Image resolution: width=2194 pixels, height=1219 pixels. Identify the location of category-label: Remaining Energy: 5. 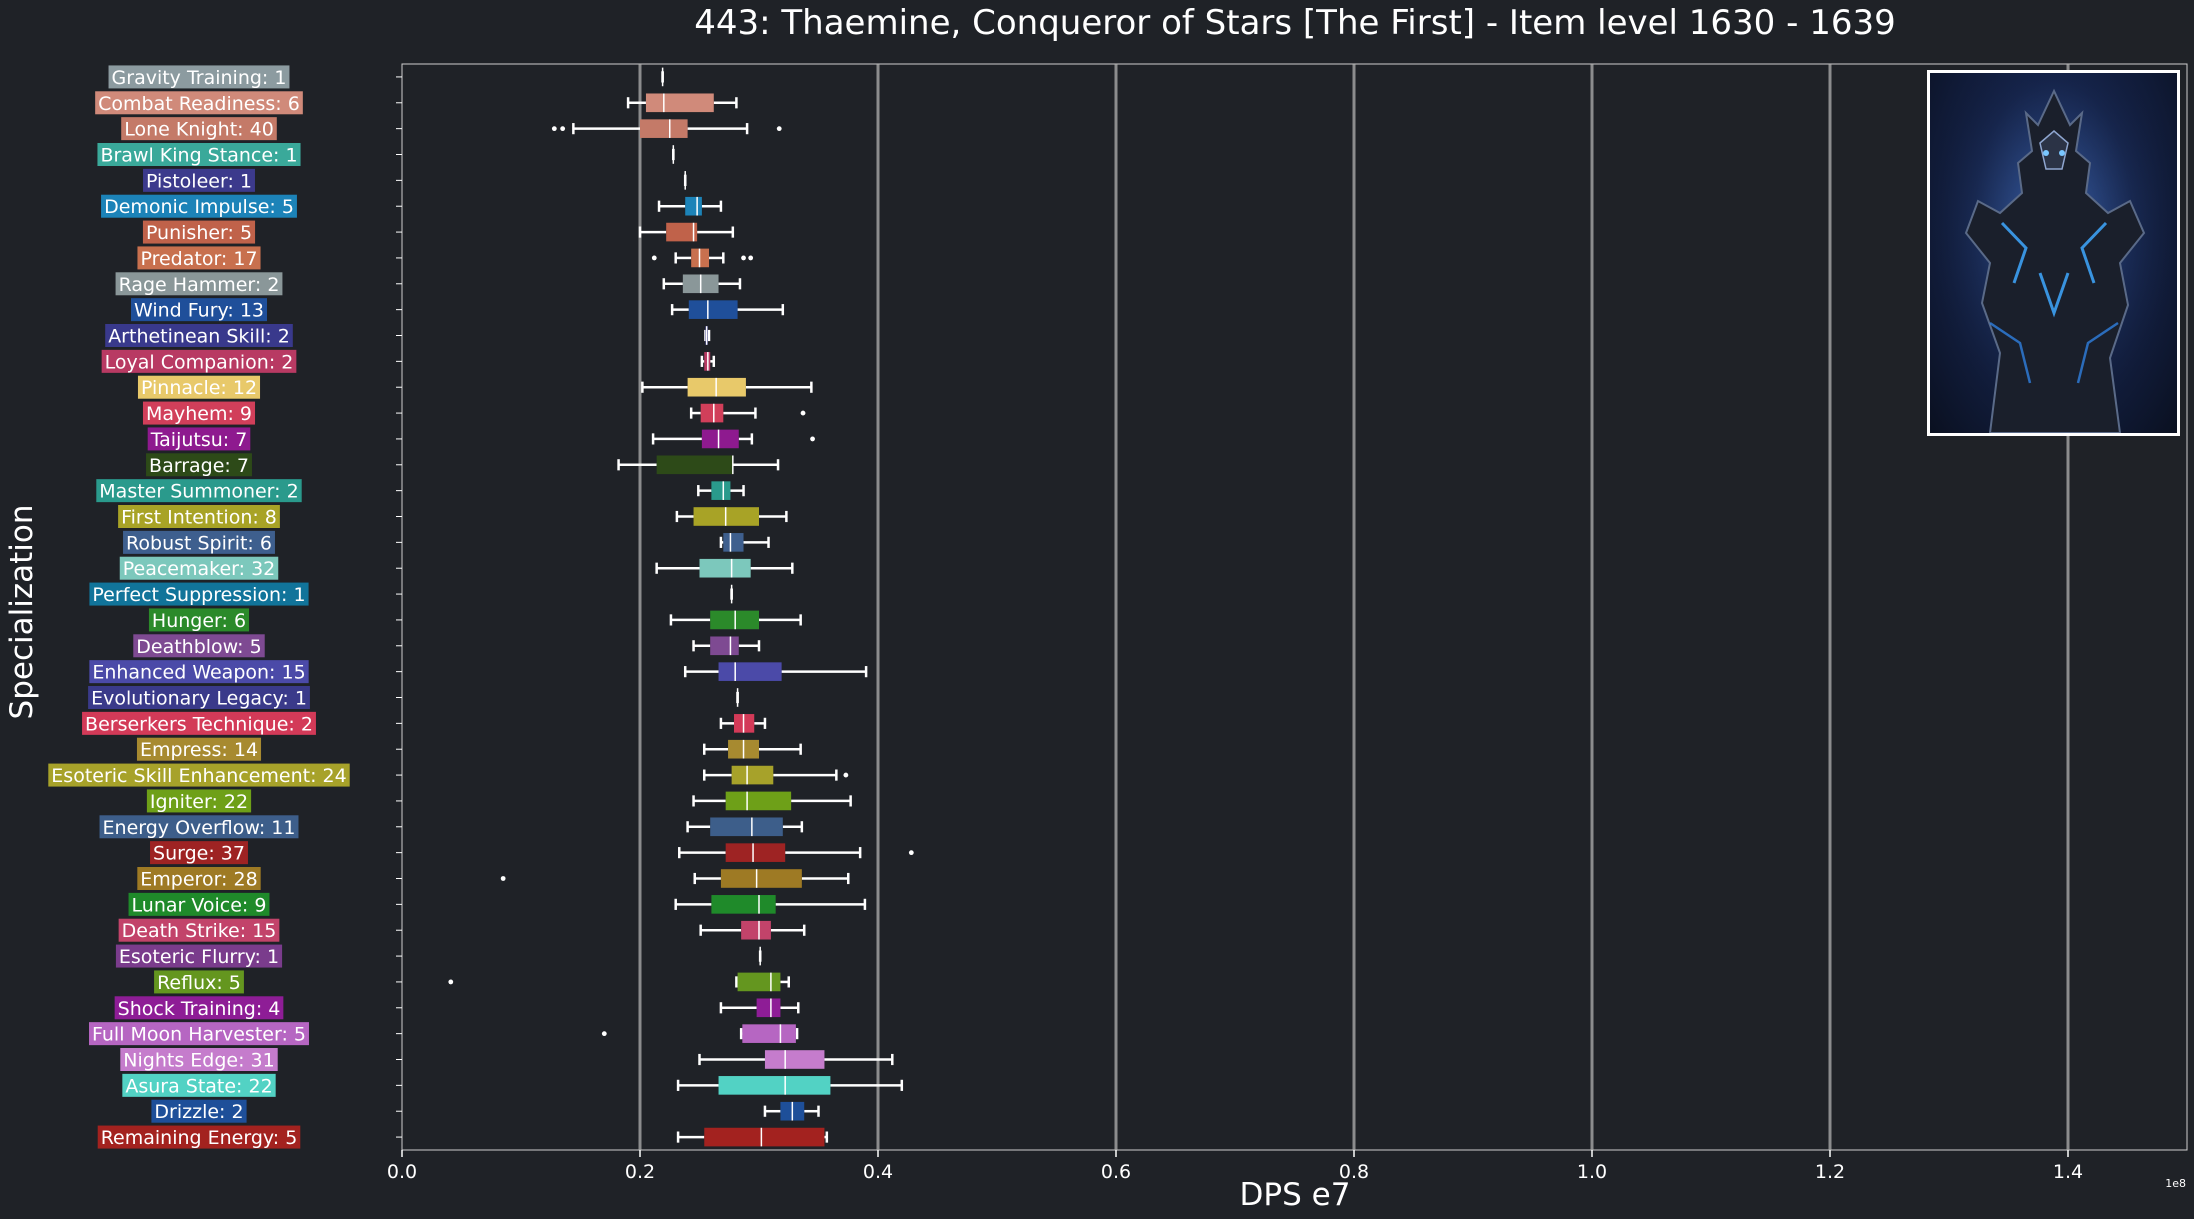
(199, 1138).